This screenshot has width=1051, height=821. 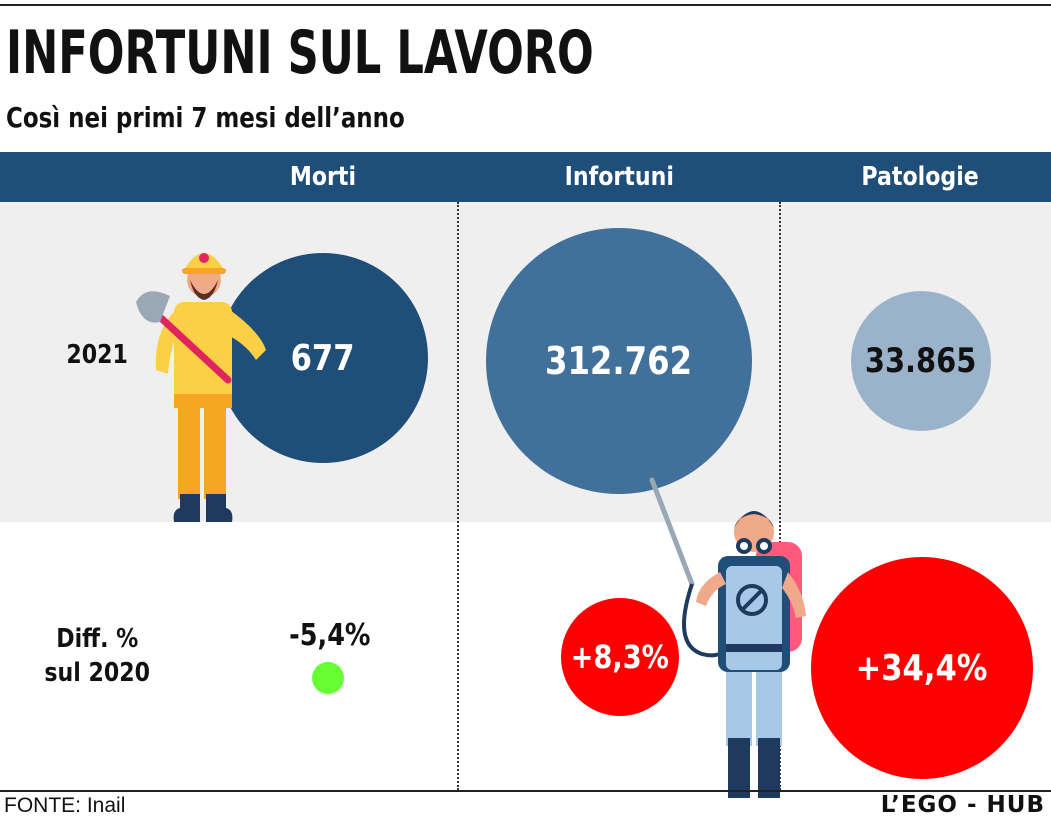 What do you see at coordinates (921, 361) in the screenshot?
I see `circle-patologie-2021: 33.865` at bounding box center [921, 361].